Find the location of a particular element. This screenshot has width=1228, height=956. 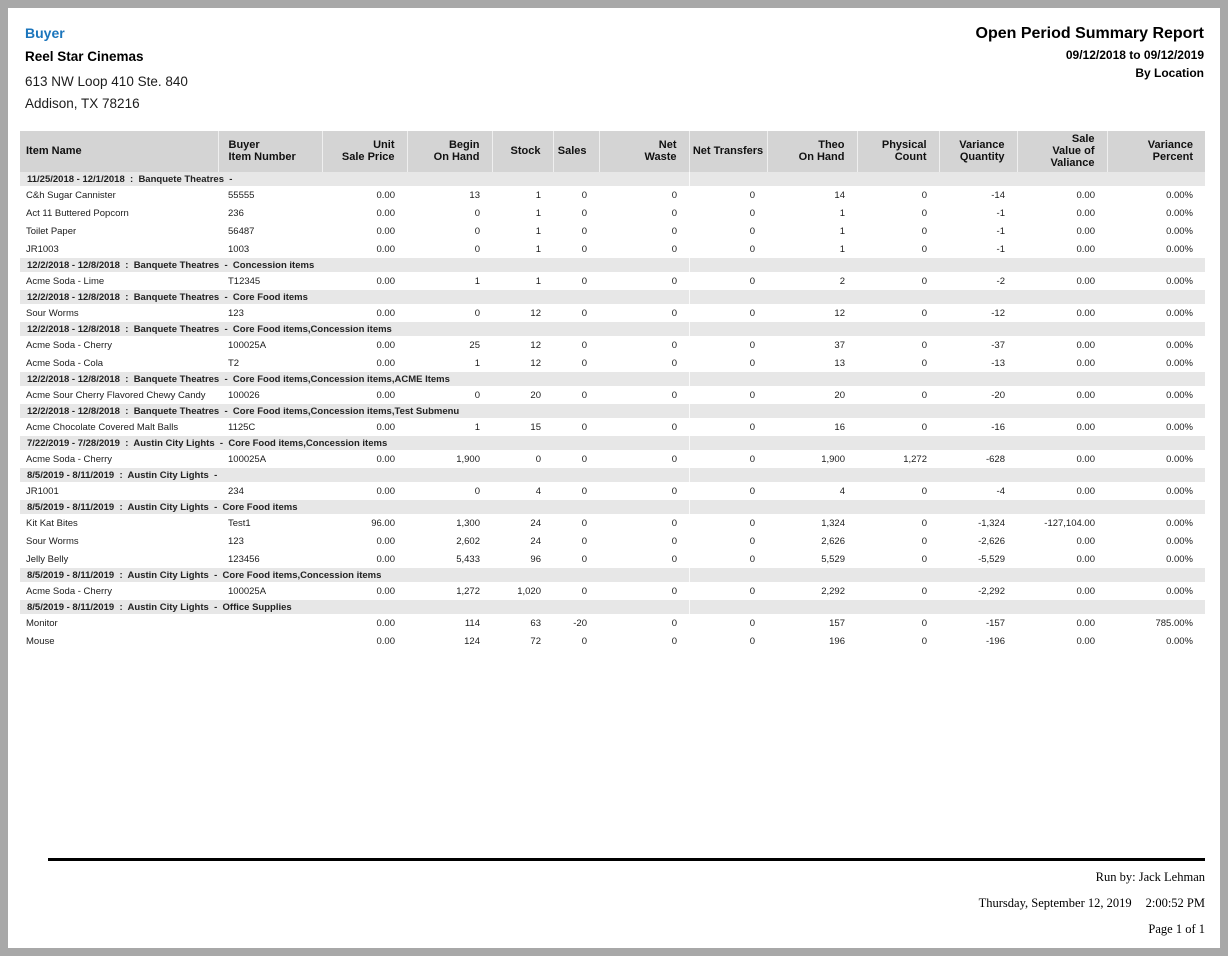

cell-stock: 0 is located at coordinates (538, 459).